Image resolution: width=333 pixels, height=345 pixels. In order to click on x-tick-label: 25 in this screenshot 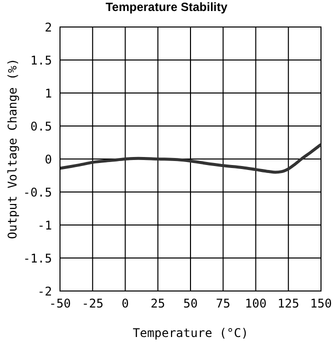, I will do `click(158, 303)`.